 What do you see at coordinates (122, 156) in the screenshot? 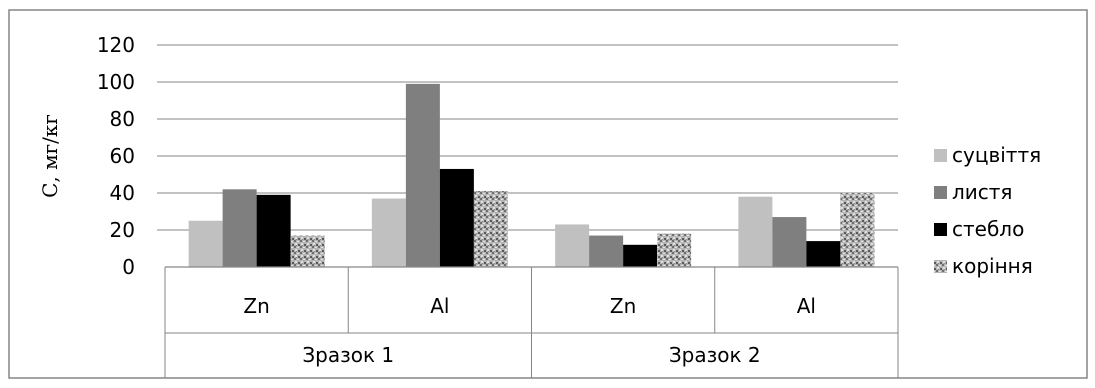
I see `y-tick-label: 60` at bounding box center [122, 156].